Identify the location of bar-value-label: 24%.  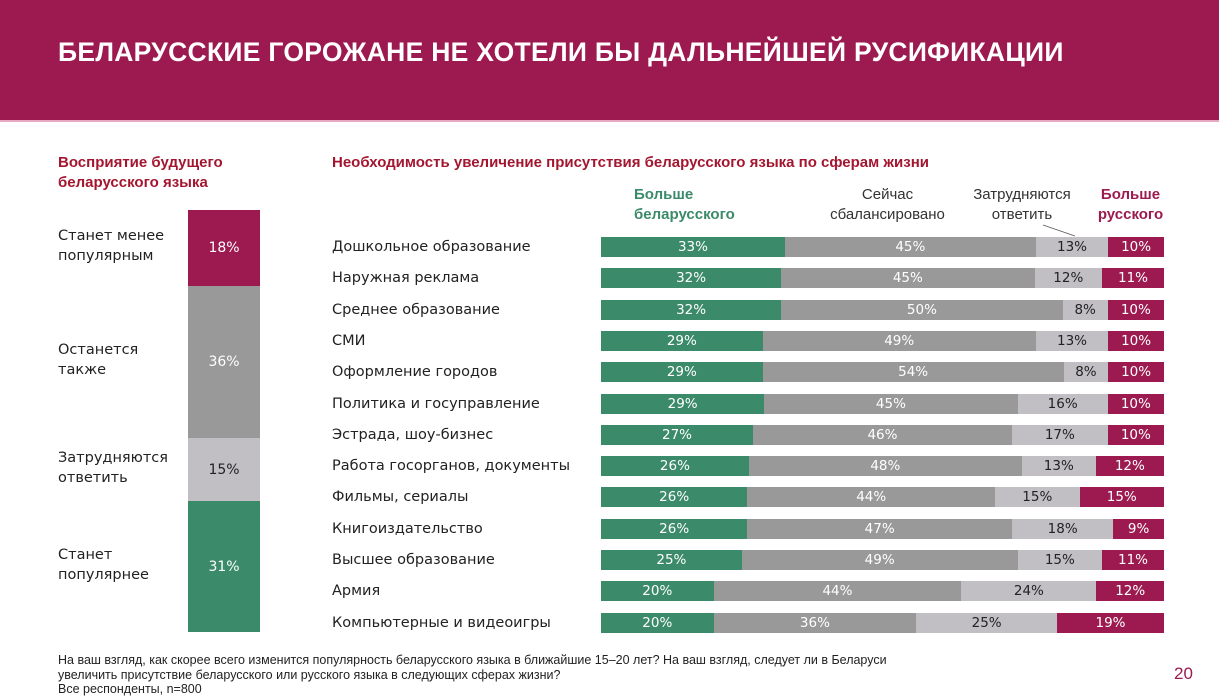
(1028, 591).